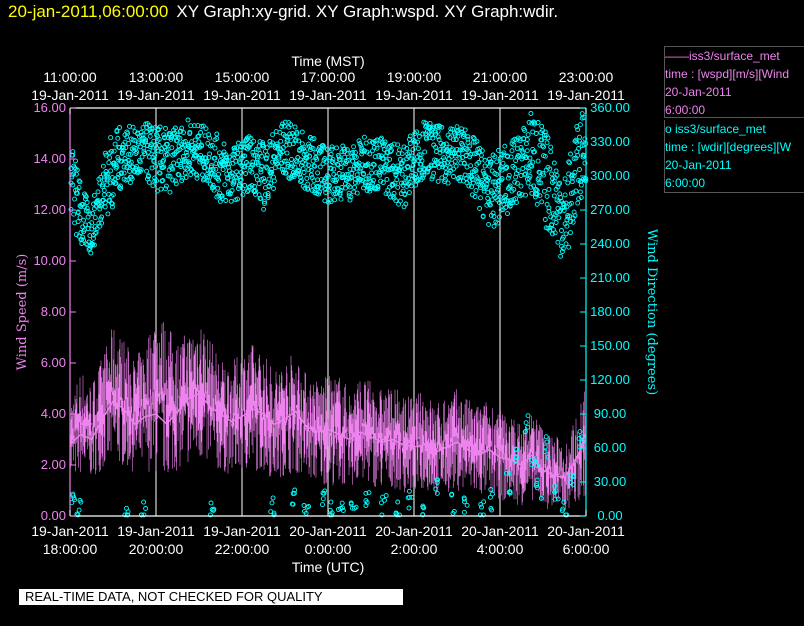 This screenshot has height=626, width=804. I want to click on wind-speed-line, so click(328, 435).